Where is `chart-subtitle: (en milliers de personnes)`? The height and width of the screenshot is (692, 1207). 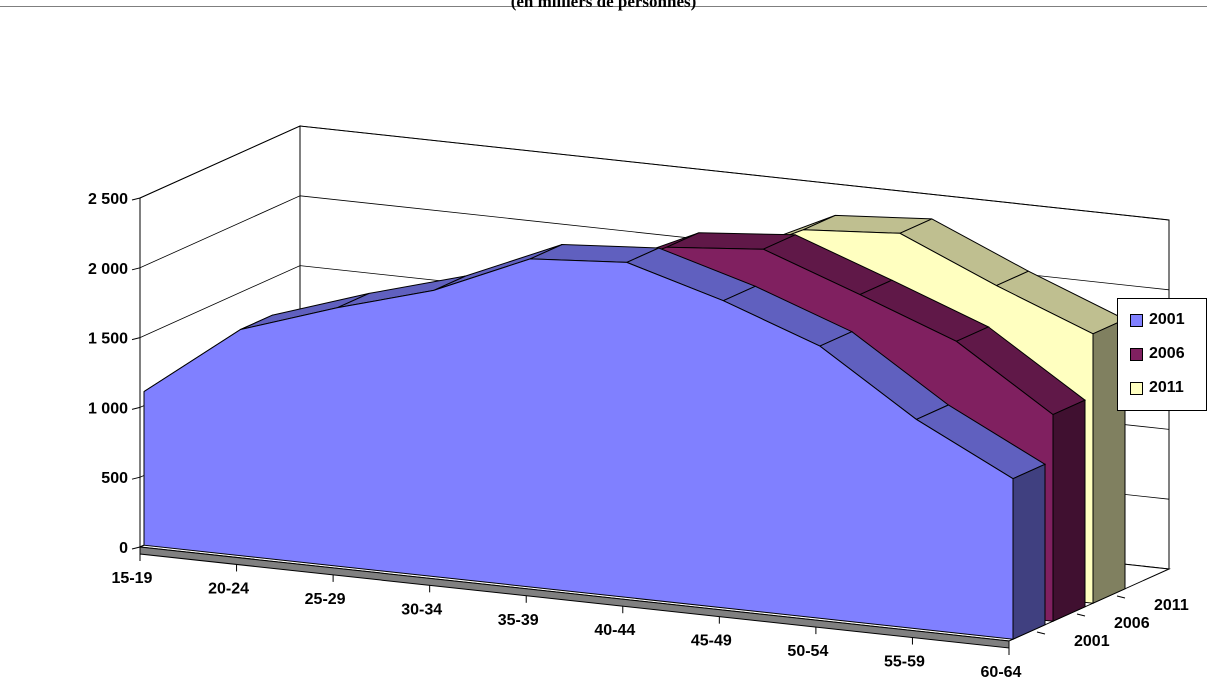 chart-subtitle: (en milliers de personnes) is located at coordinates (603, 5).